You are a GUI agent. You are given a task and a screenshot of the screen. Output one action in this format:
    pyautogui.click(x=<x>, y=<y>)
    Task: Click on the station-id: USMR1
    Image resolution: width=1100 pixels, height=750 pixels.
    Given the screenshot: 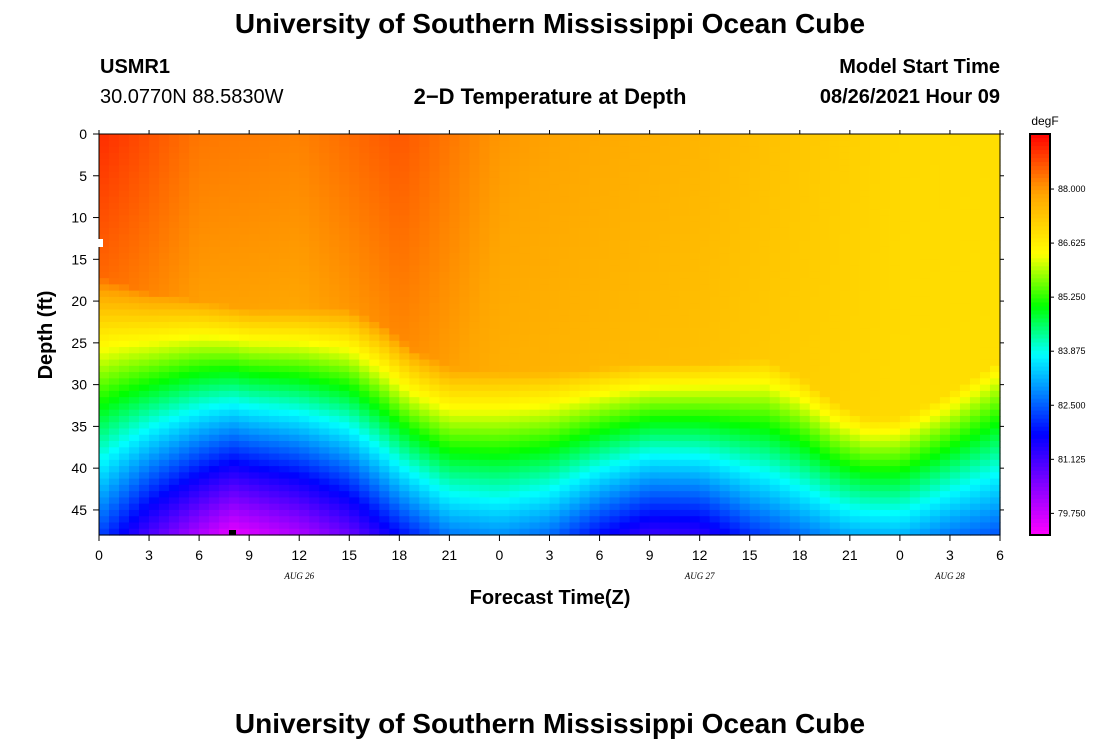 What is the action you would take?
    pyautogui.click(x=135, y=67)
    